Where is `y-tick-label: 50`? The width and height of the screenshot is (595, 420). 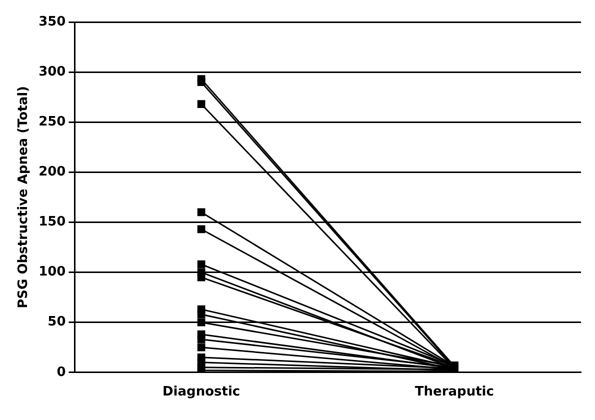
y-tick-label: 50 is located at coordinates (57, 322).